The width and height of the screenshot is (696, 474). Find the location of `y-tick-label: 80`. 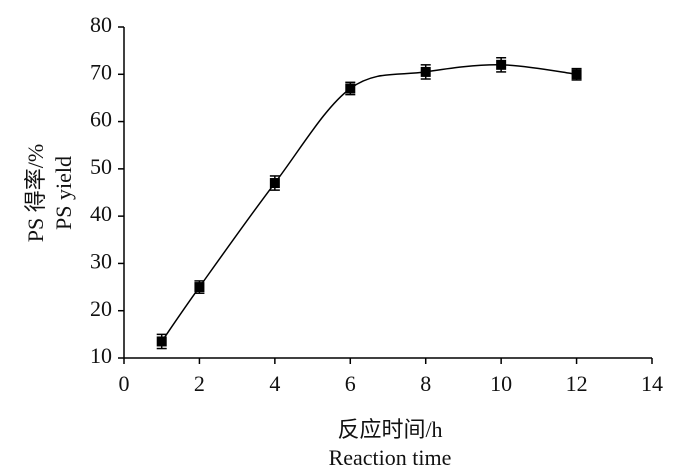

y-tick-label: 80 is located at coordinates (101, 24).